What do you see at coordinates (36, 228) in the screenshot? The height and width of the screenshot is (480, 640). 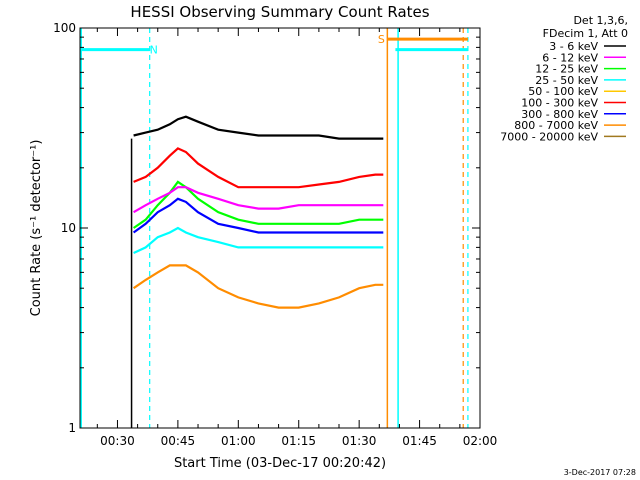 I see `y-axis-label: Count Rate (s⁻¹ detector⁻¹)` at bounding box center [36, 228].